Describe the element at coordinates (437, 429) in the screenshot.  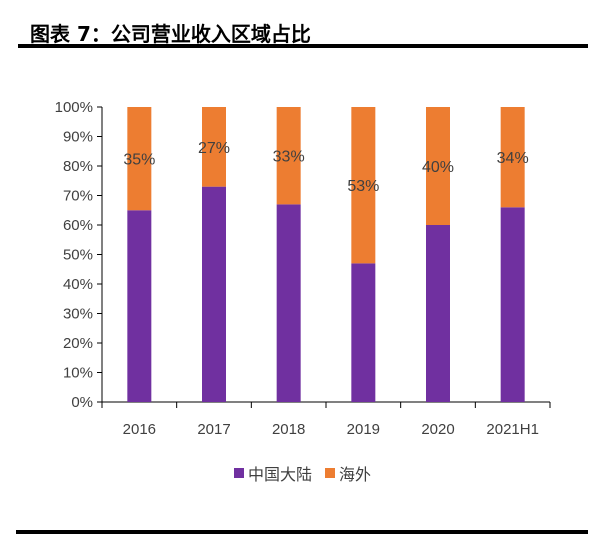
I see `x-tick-label: 2020` at that location.